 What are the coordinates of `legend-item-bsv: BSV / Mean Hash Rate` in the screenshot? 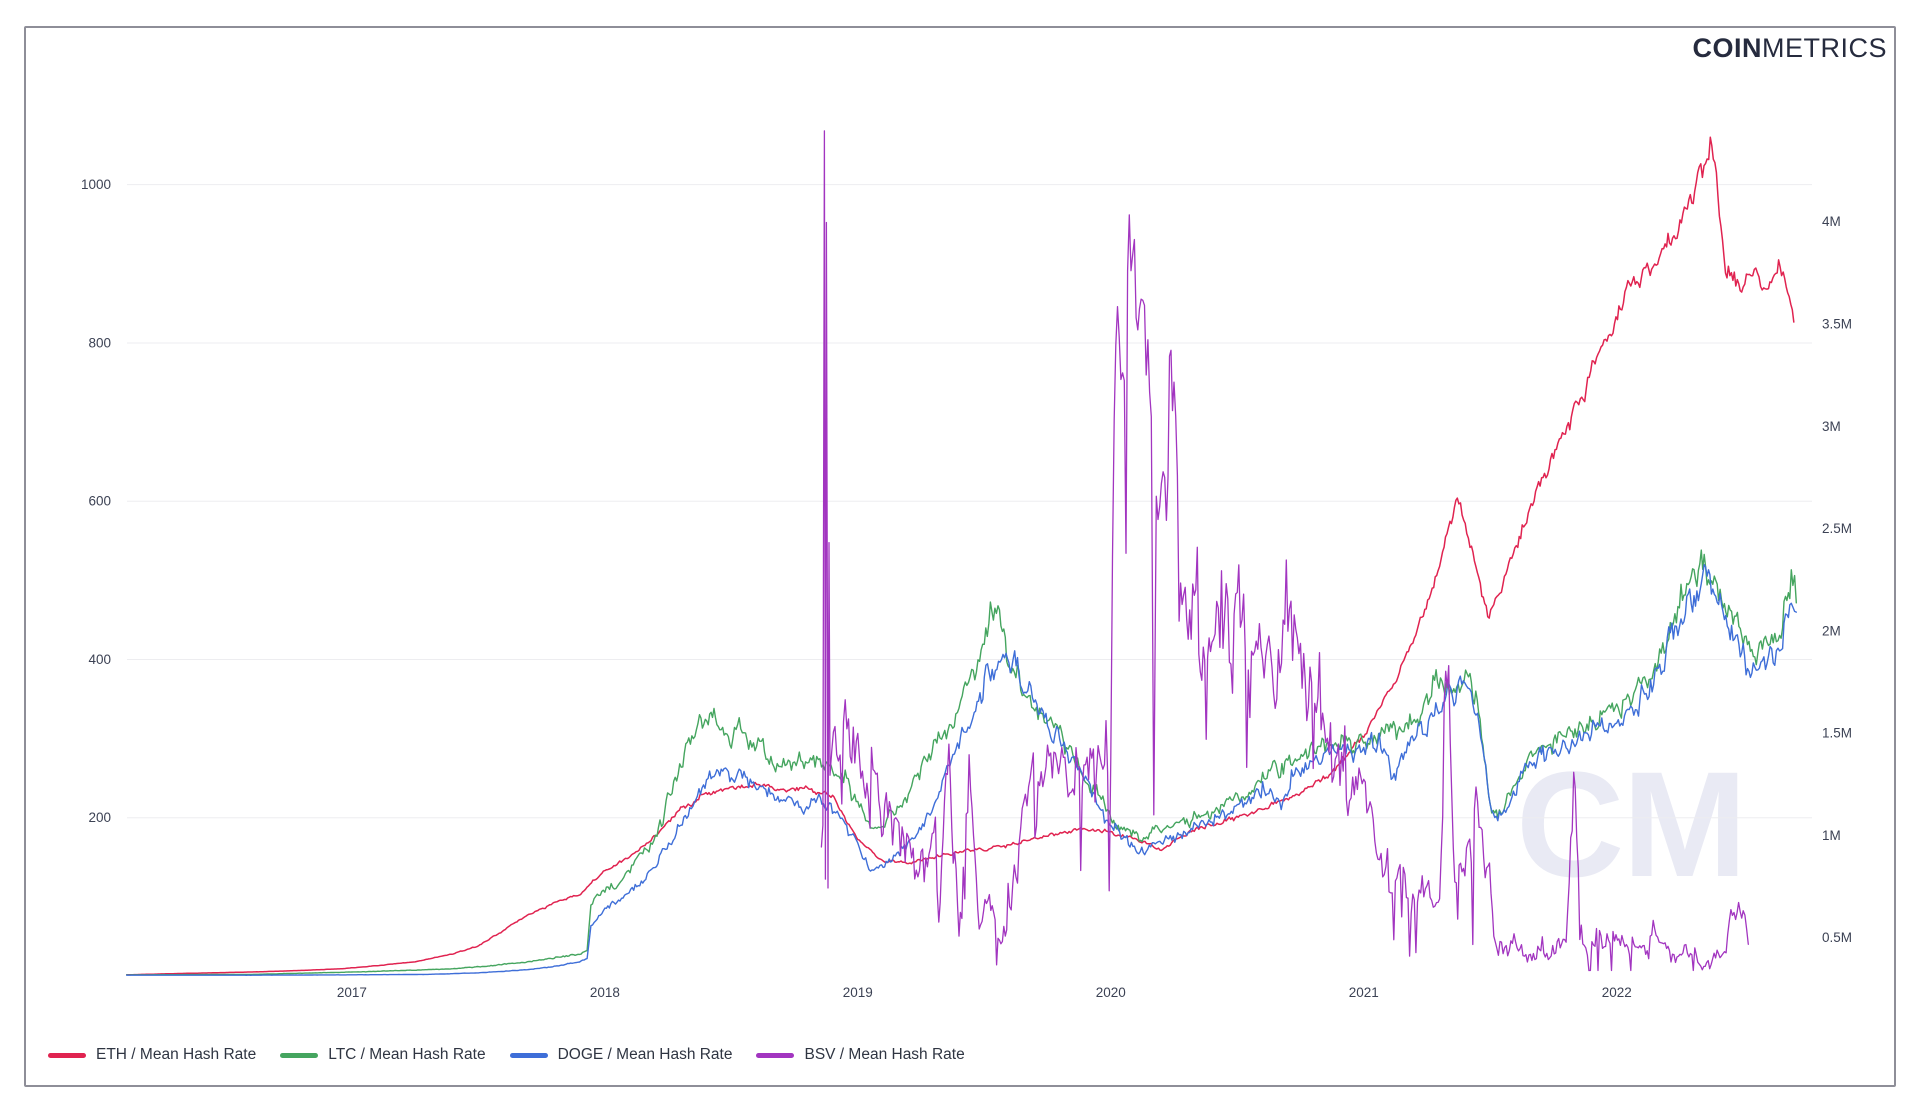 It's located at (860, 1055).